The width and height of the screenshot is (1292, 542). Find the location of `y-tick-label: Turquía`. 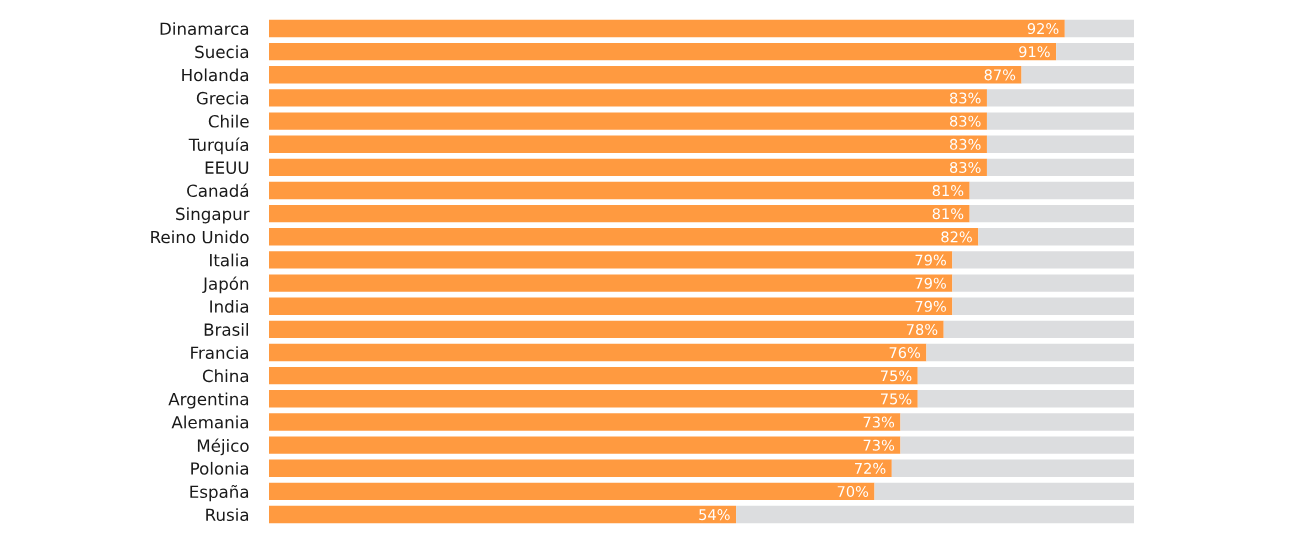

y-tick-label: Turquía is located at coordinates (218, 146).